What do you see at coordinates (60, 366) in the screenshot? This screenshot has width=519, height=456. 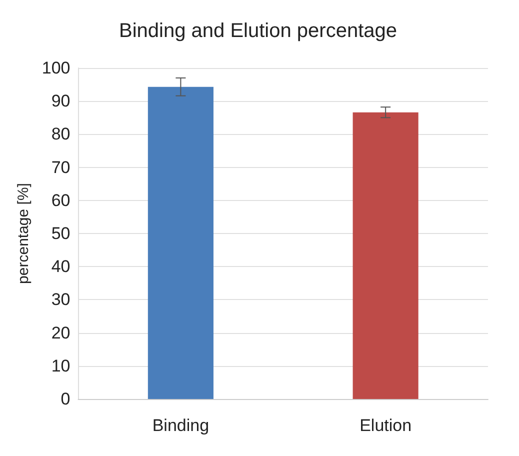 I see `y-tick-label: 10` at bounding box center [60, 366].